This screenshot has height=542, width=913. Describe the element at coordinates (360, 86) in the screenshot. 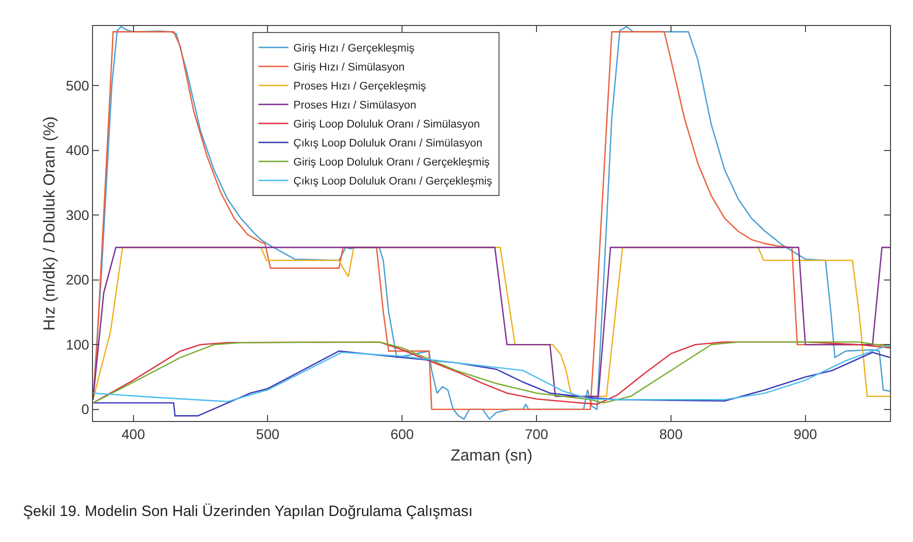

I see `legend-label: Proses Hızı / Gerçekleşmiş` at that location.